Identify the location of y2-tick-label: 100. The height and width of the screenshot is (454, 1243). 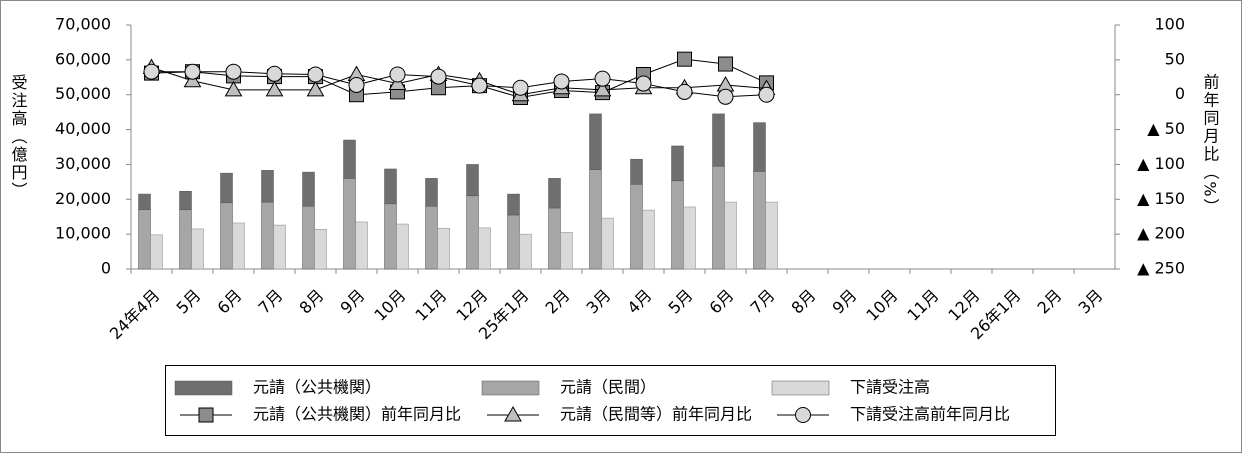
(1169, 24).